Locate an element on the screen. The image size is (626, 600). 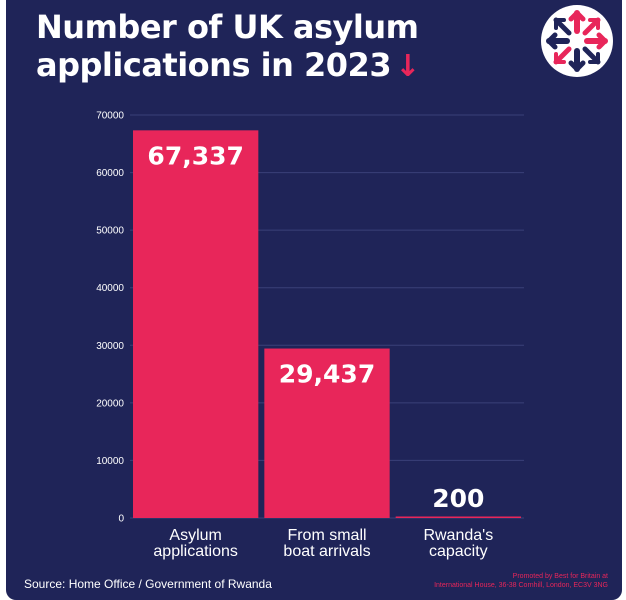
y-tick-label: 10000 is located at coordinates (110, 461).